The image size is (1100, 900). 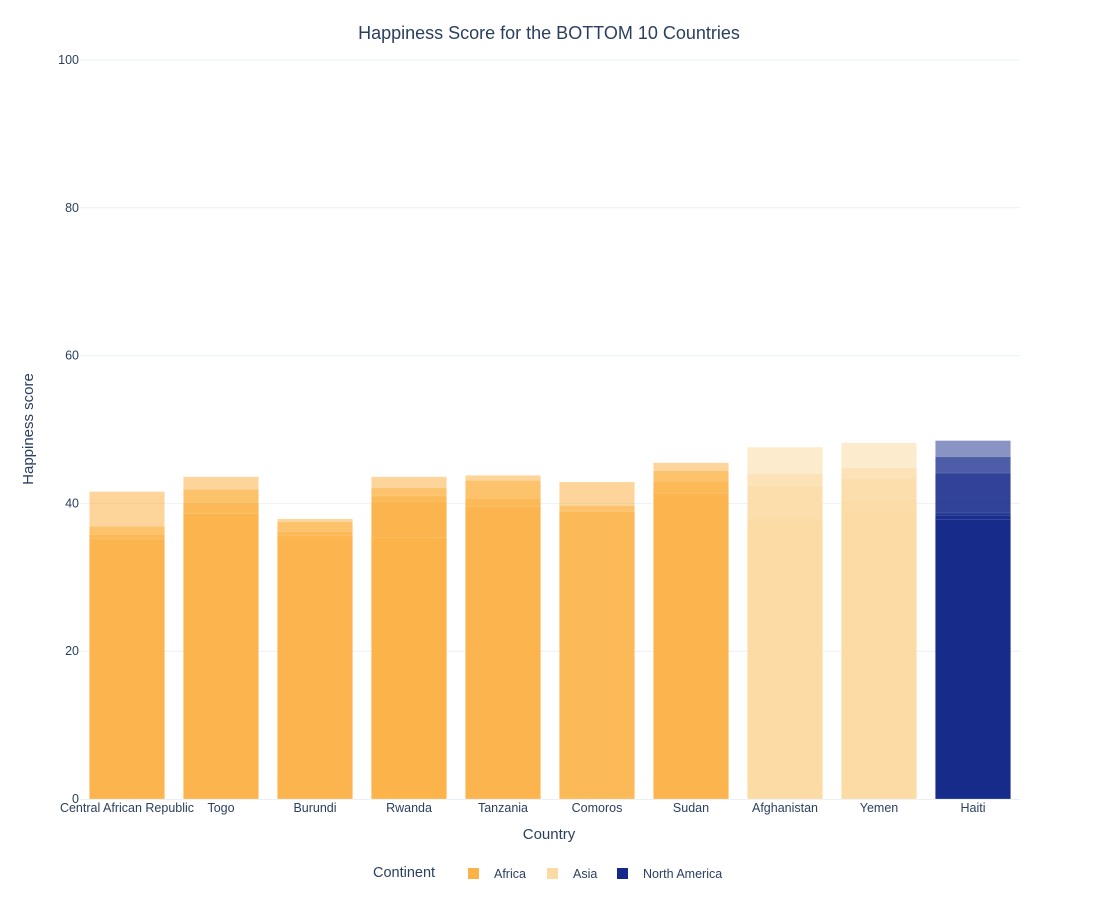 What do you see at coordinates (404, 873) in the screenshot?
I see `legend-title: Continent` at bounding box center [404, 873].